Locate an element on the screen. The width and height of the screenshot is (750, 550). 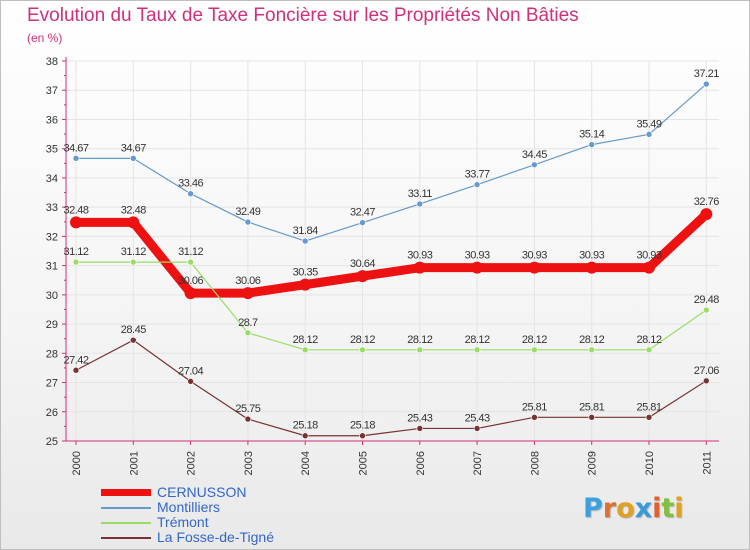
data-label-cernusson: 30.06 is located at coordinates (247, 281).